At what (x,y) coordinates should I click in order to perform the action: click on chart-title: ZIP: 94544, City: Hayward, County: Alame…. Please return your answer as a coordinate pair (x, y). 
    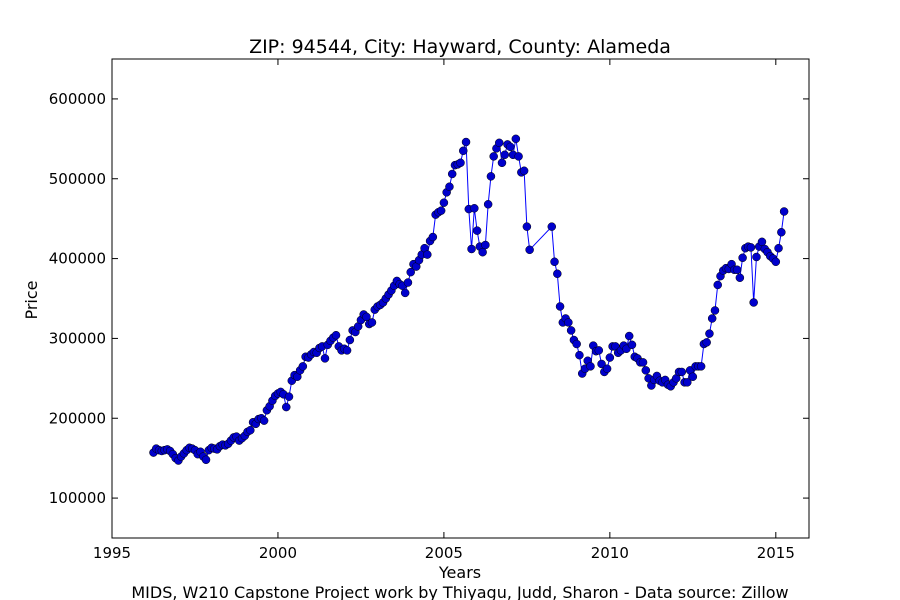
    Looking at the image, I should click on (460, 47).